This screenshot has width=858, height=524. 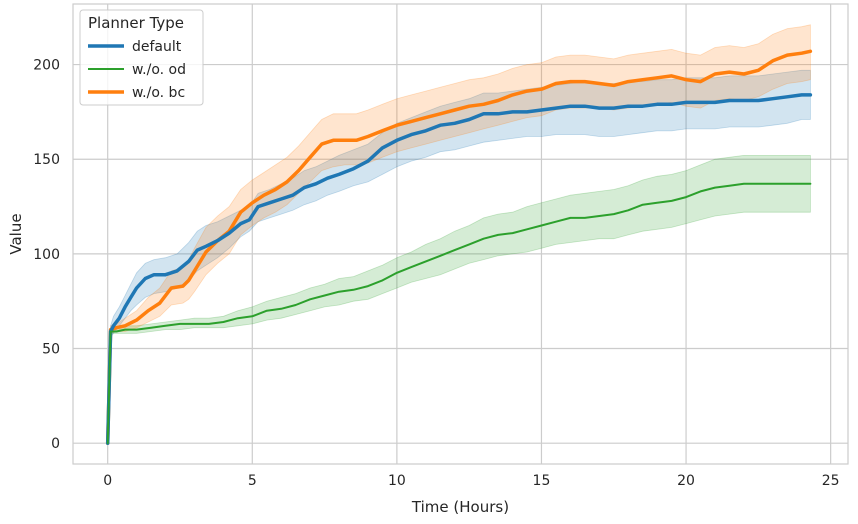 What do you see at coordinates (46, 255) in the screenshot?
I see `y-tick-label: 100` at bounding box center [46, 255].